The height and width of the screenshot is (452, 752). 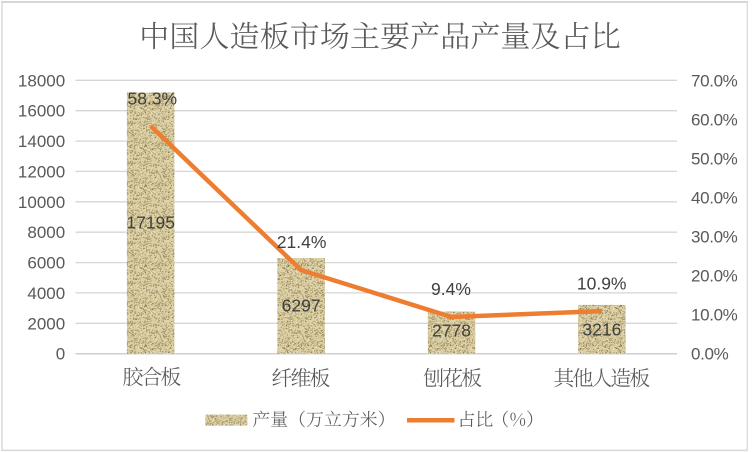 What do you see at coordinates (46, 293) in the screenshot?
I see `svg-text: 4000` at bounding box center [46, 293].